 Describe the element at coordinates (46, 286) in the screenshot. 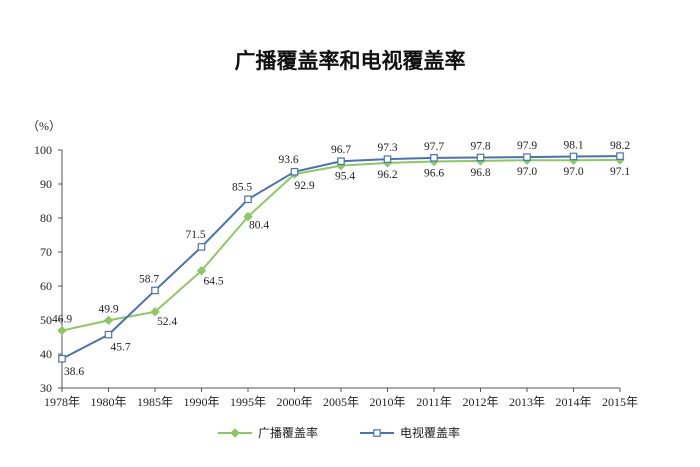

I see `y-tick-label: 60` at that location.